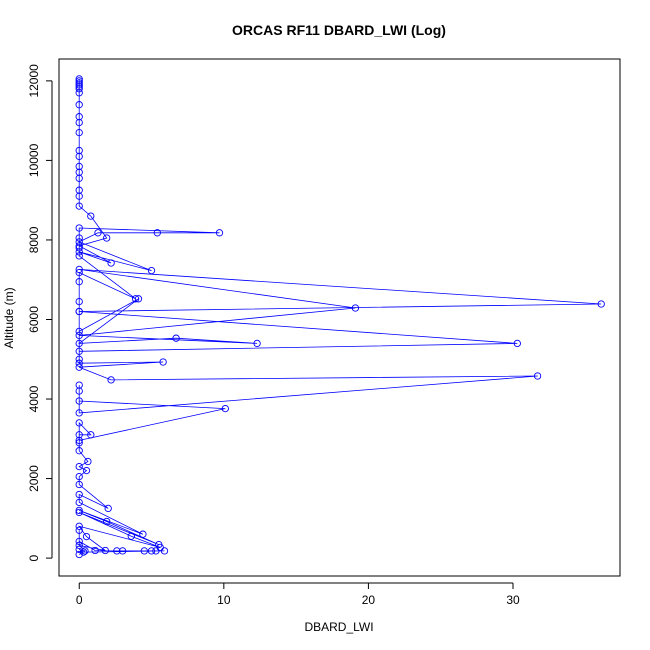 The image size is (650, 650). Describe the element at coordinates (298, 594) in the screenshot. I see `x-axis: 0 10 20 30` at that location.